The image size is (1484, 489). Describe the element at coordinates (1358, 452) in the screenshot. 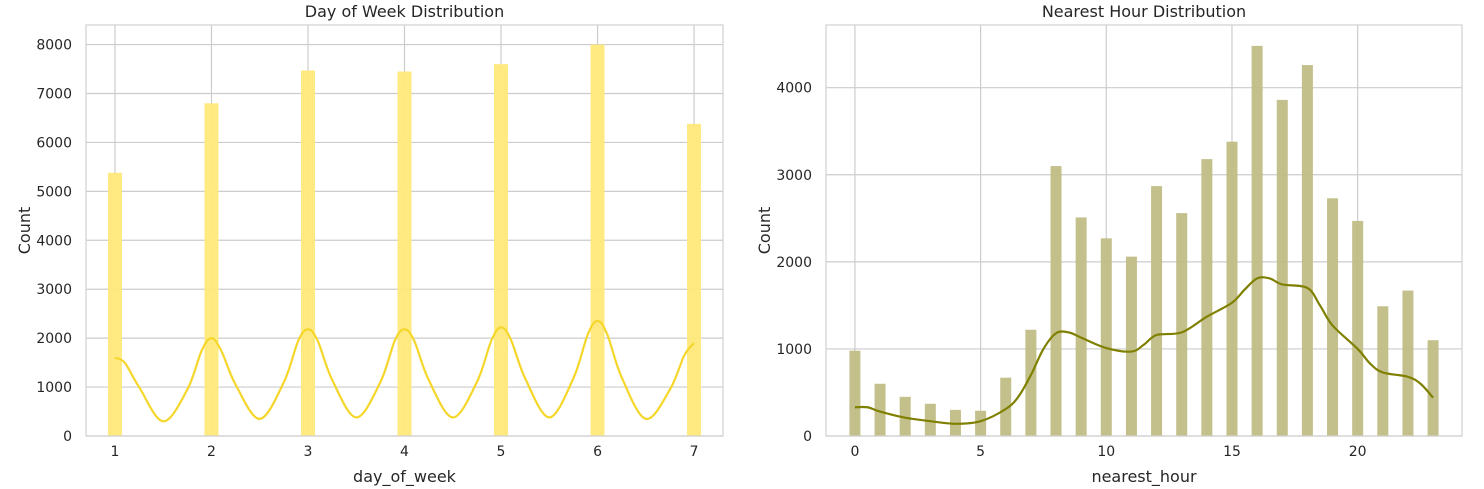

I see `x-tick-label: 20` at that location.